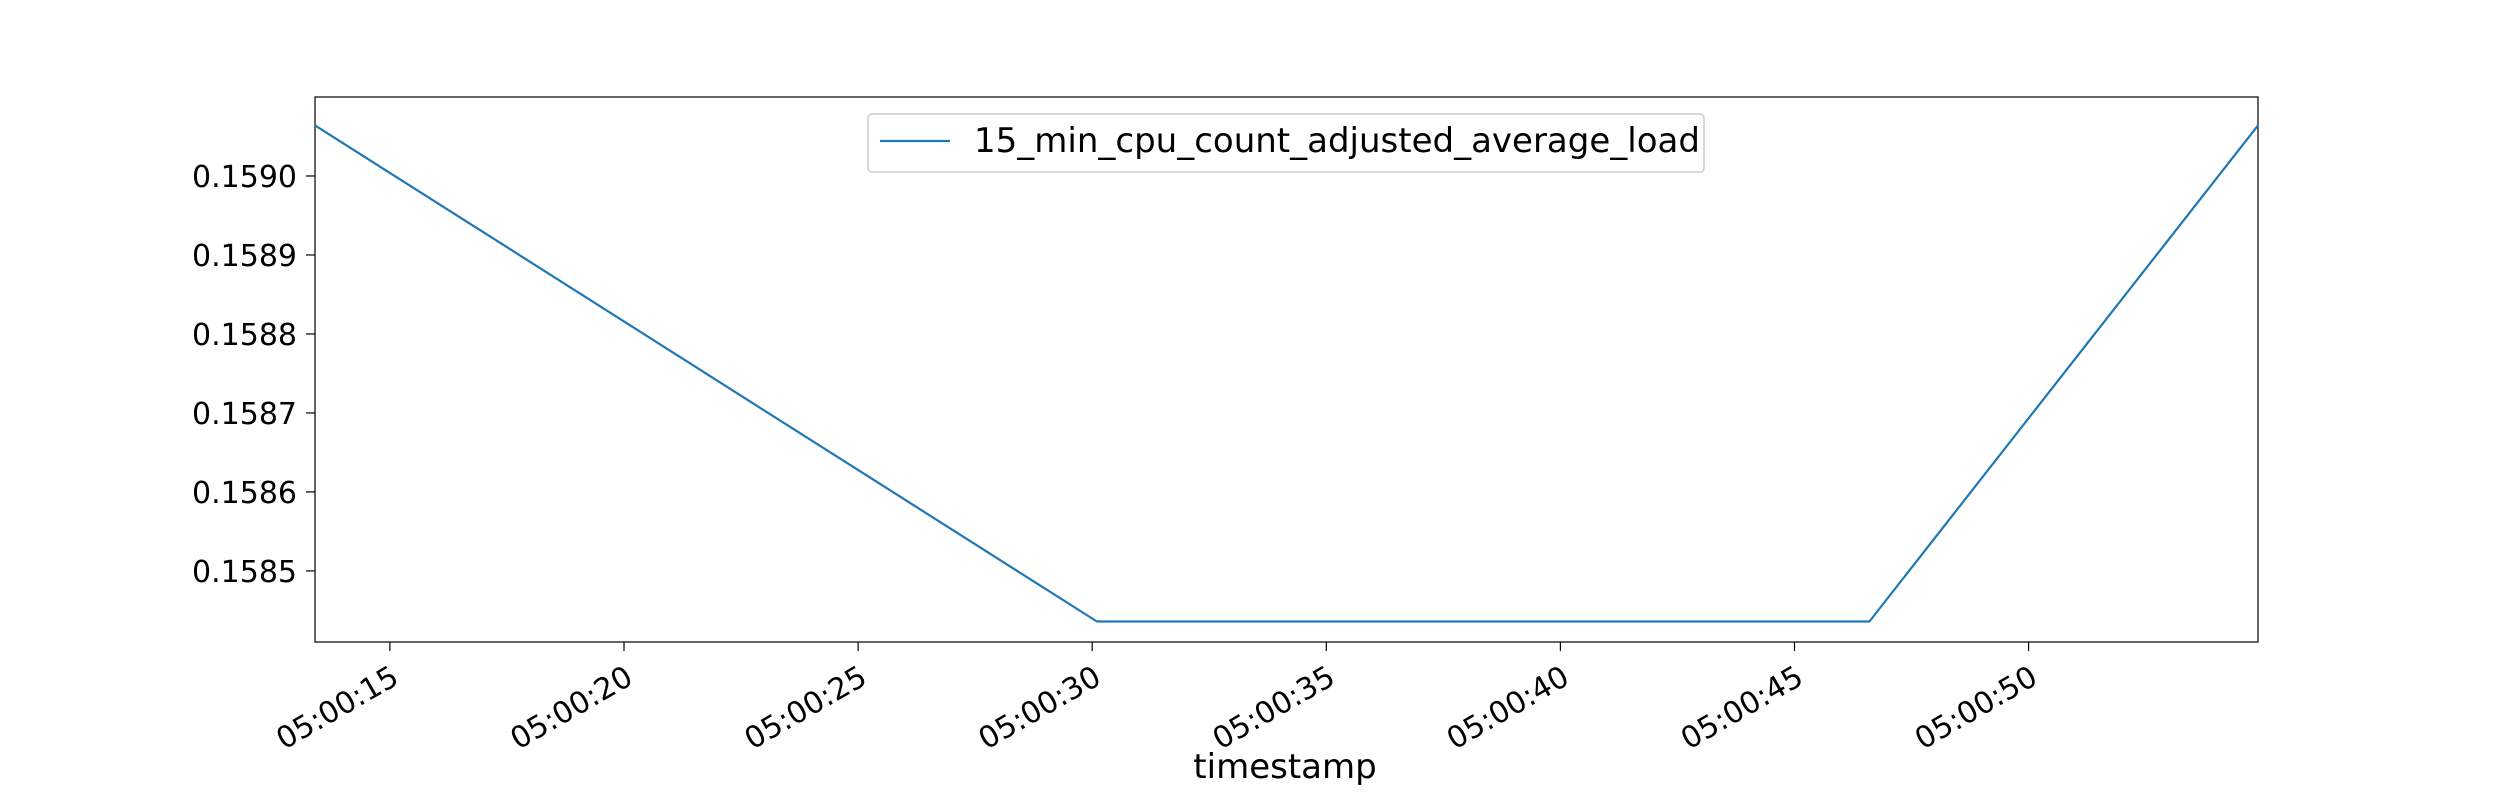  I want to click on x-tick-label: 05:00:40, so click(1508, 708).